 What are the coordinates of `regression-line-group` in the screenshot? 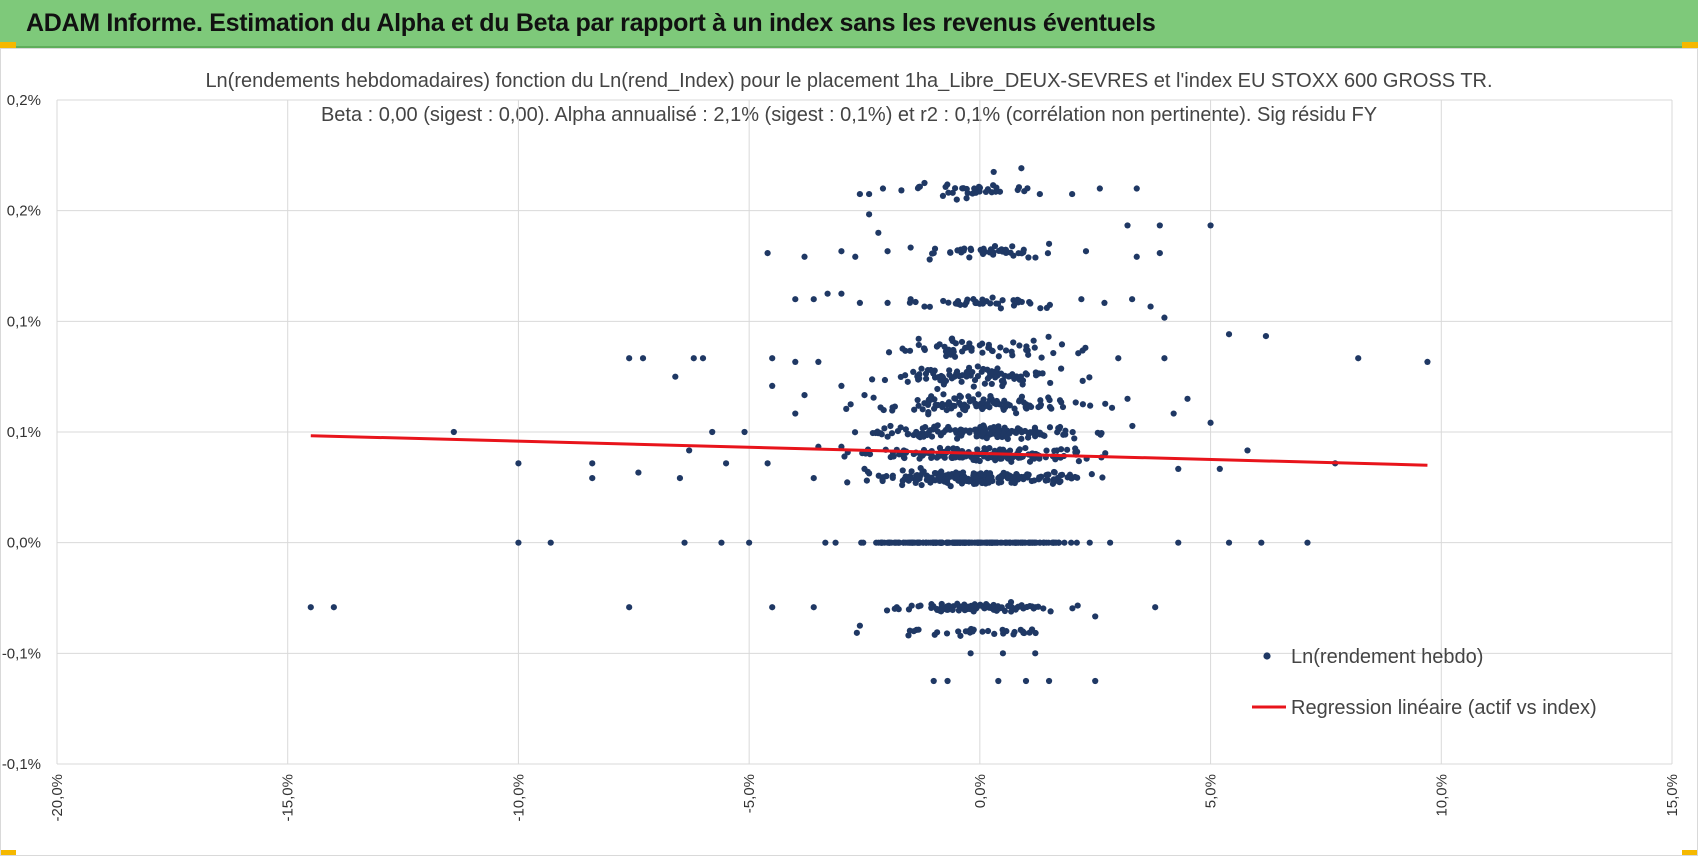 It's located at (869, 450).